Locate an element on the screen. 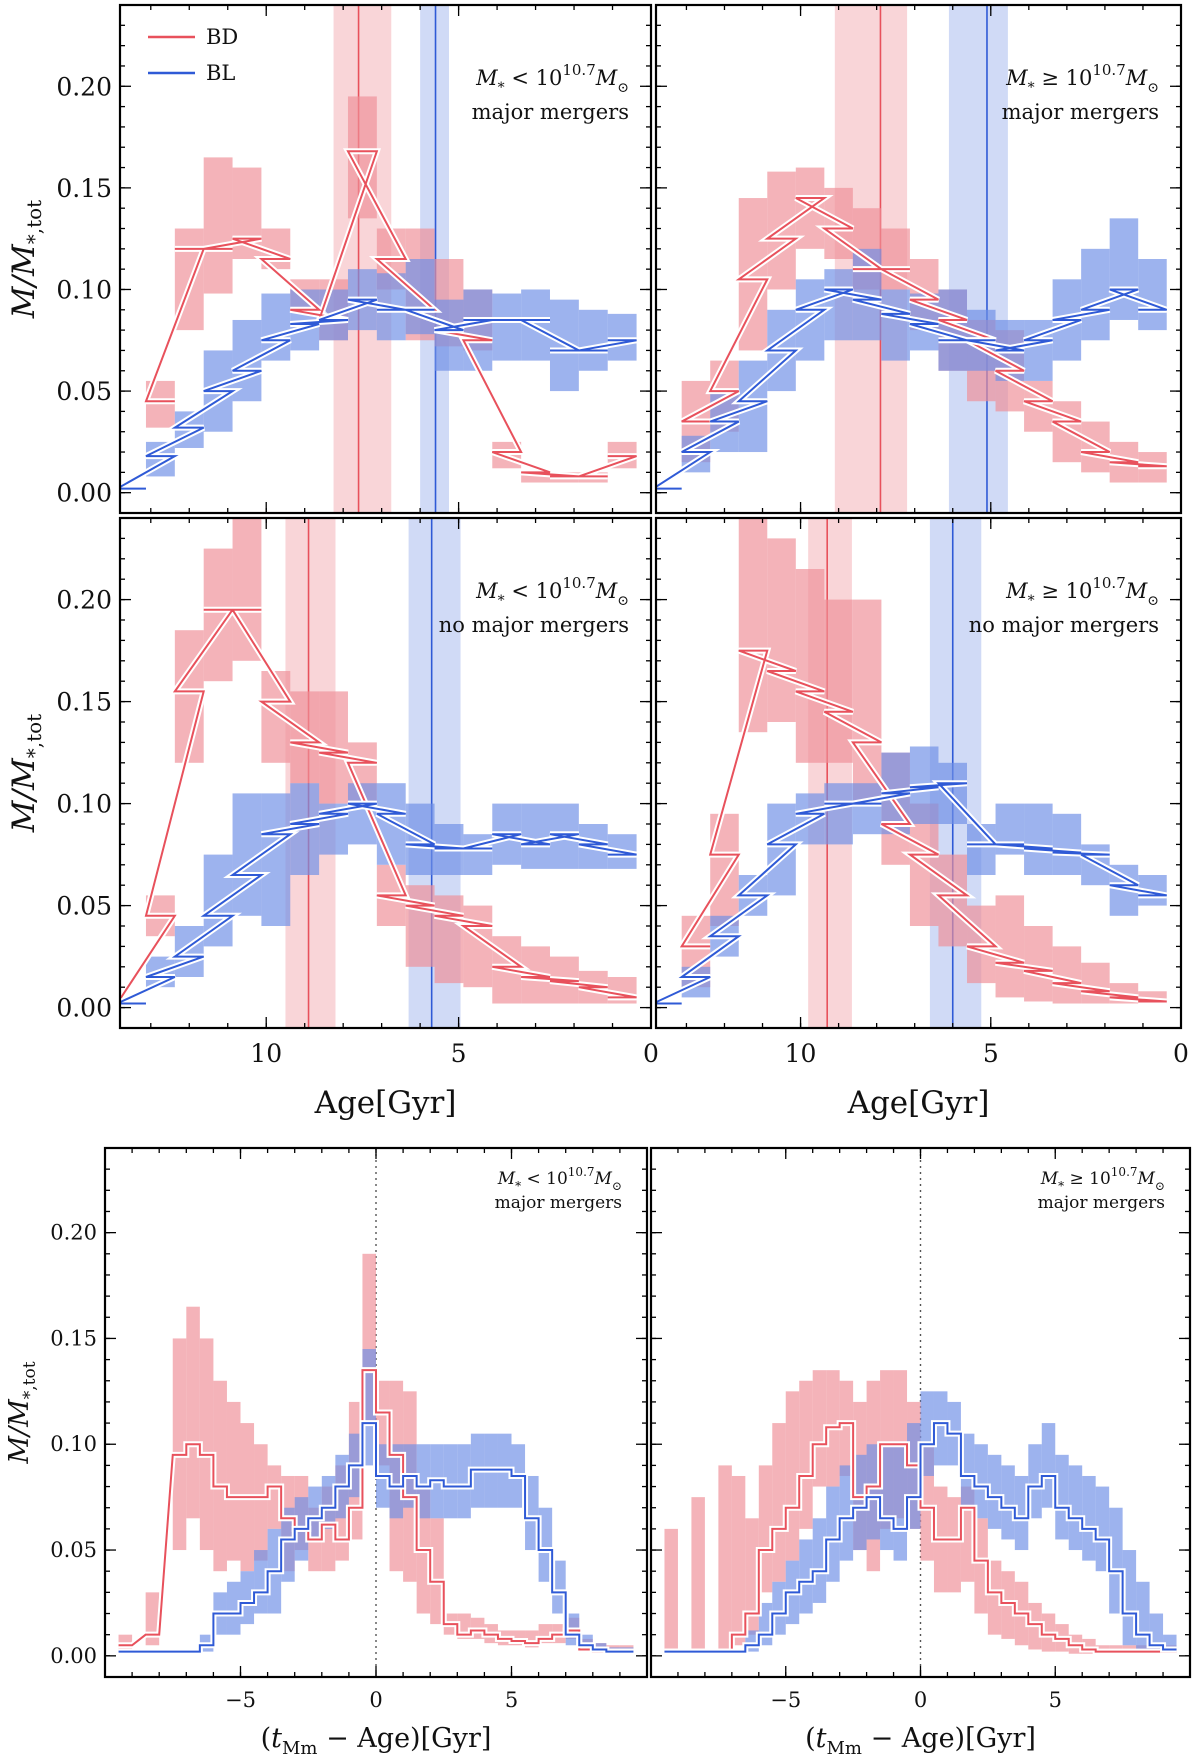  chart-panel-2: M* ≥ 1010.7M⊙ major mergers is located at coordinates (918, 259).